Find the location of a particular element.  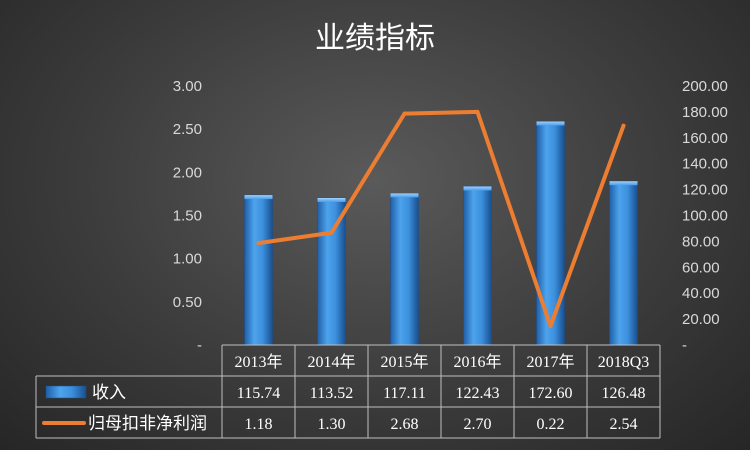

left-tick-label: 1.50 is located at coordinates (187, 216).